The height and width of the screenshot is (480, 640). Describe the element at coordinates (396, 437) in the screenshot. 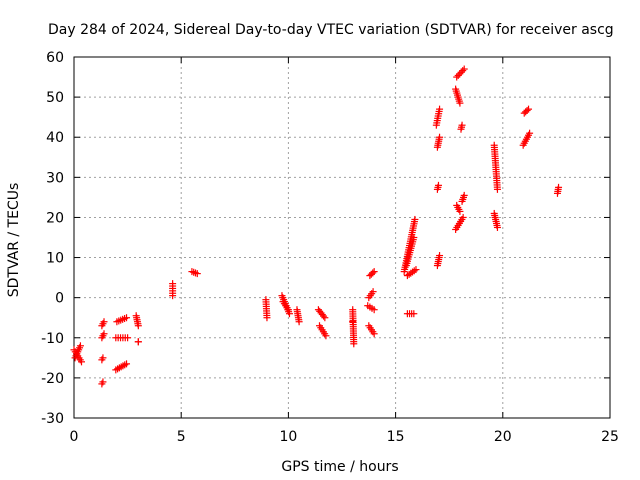

I see `x-tick-label: 15` at that location.